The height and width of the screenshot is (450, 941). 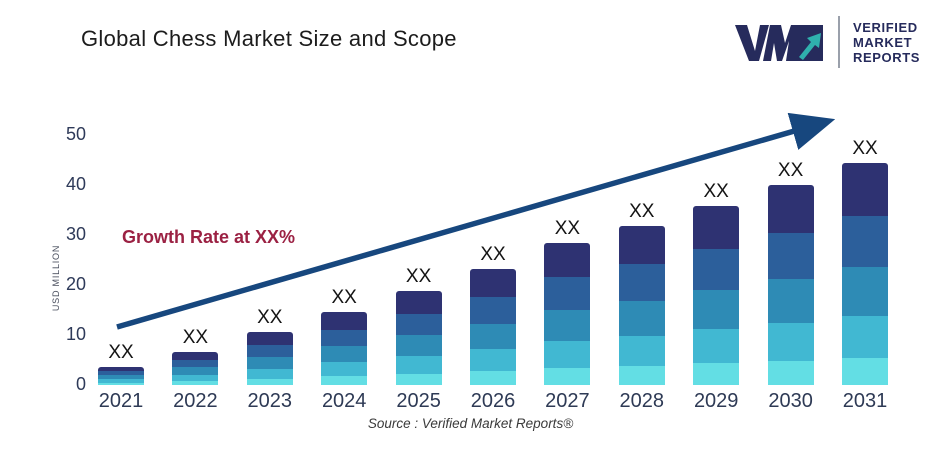 I want to click on y-tick-label: 40, so click(x=75, y=184).